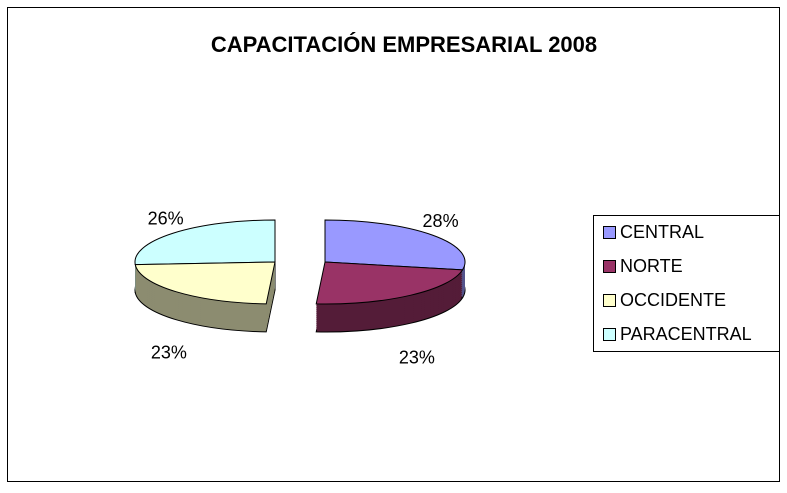 Image resolution: width=787 pixels, height=493 pixels. I want to click on legend-label: OCCIDENTE, so click(673, 300).